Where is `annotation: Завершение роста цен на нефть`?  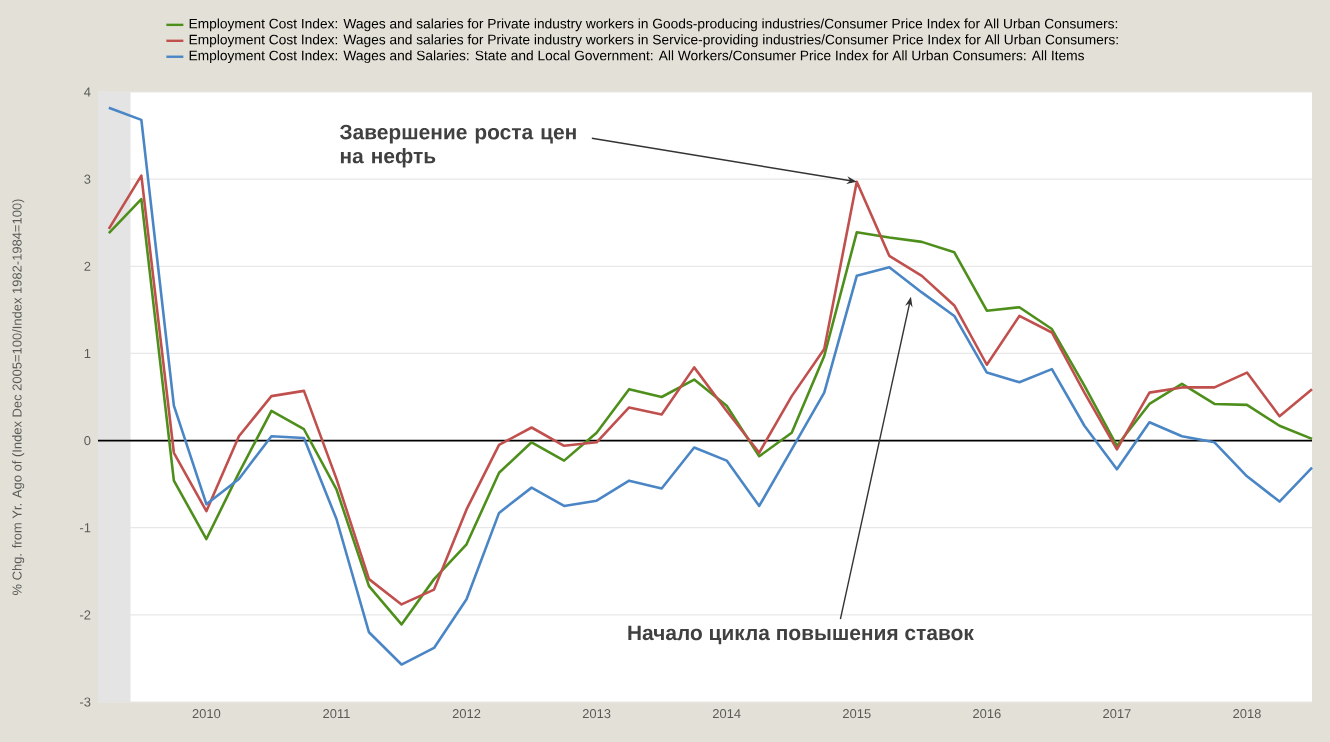 annotation: Завершение роста цен на нефть is located at coordinates (457, 146).